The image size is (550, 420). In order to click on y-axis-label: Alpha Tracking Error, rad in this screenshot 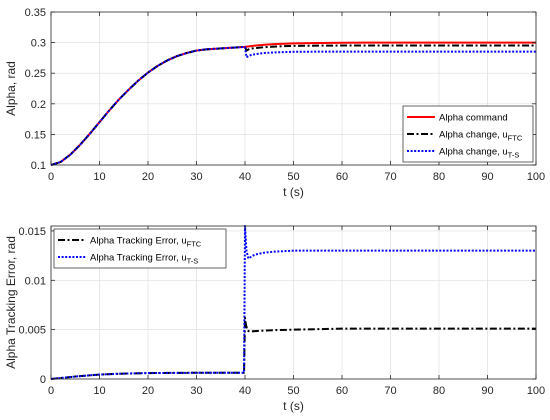, I will do `click(11, 302)`.